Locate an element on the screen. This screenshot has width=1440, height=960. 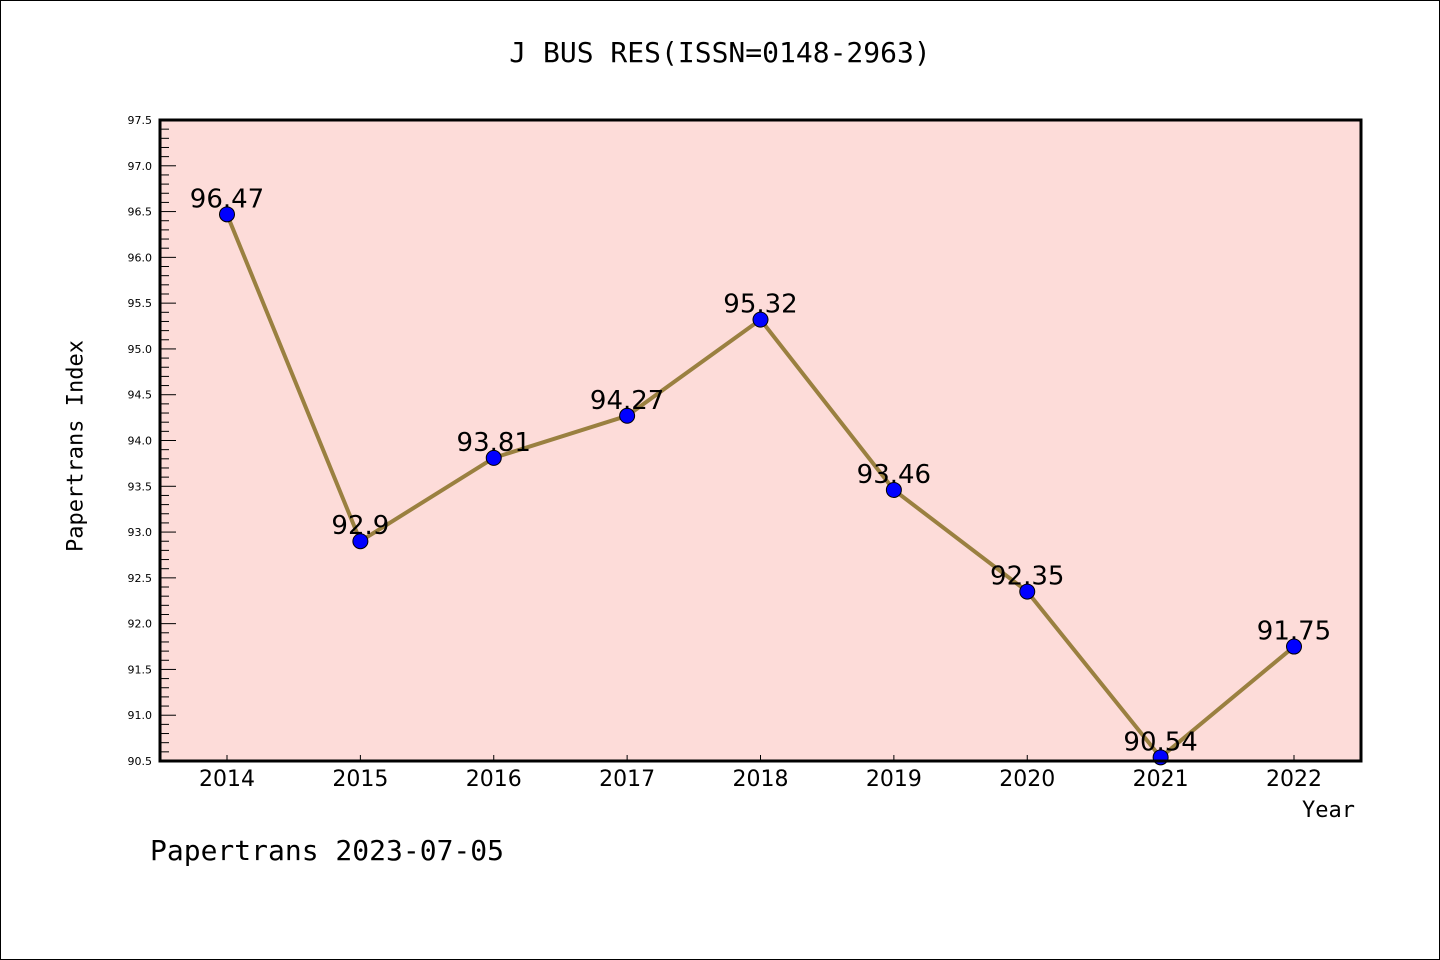
x-axis-label: Year is located at coordinates (1328, 810).